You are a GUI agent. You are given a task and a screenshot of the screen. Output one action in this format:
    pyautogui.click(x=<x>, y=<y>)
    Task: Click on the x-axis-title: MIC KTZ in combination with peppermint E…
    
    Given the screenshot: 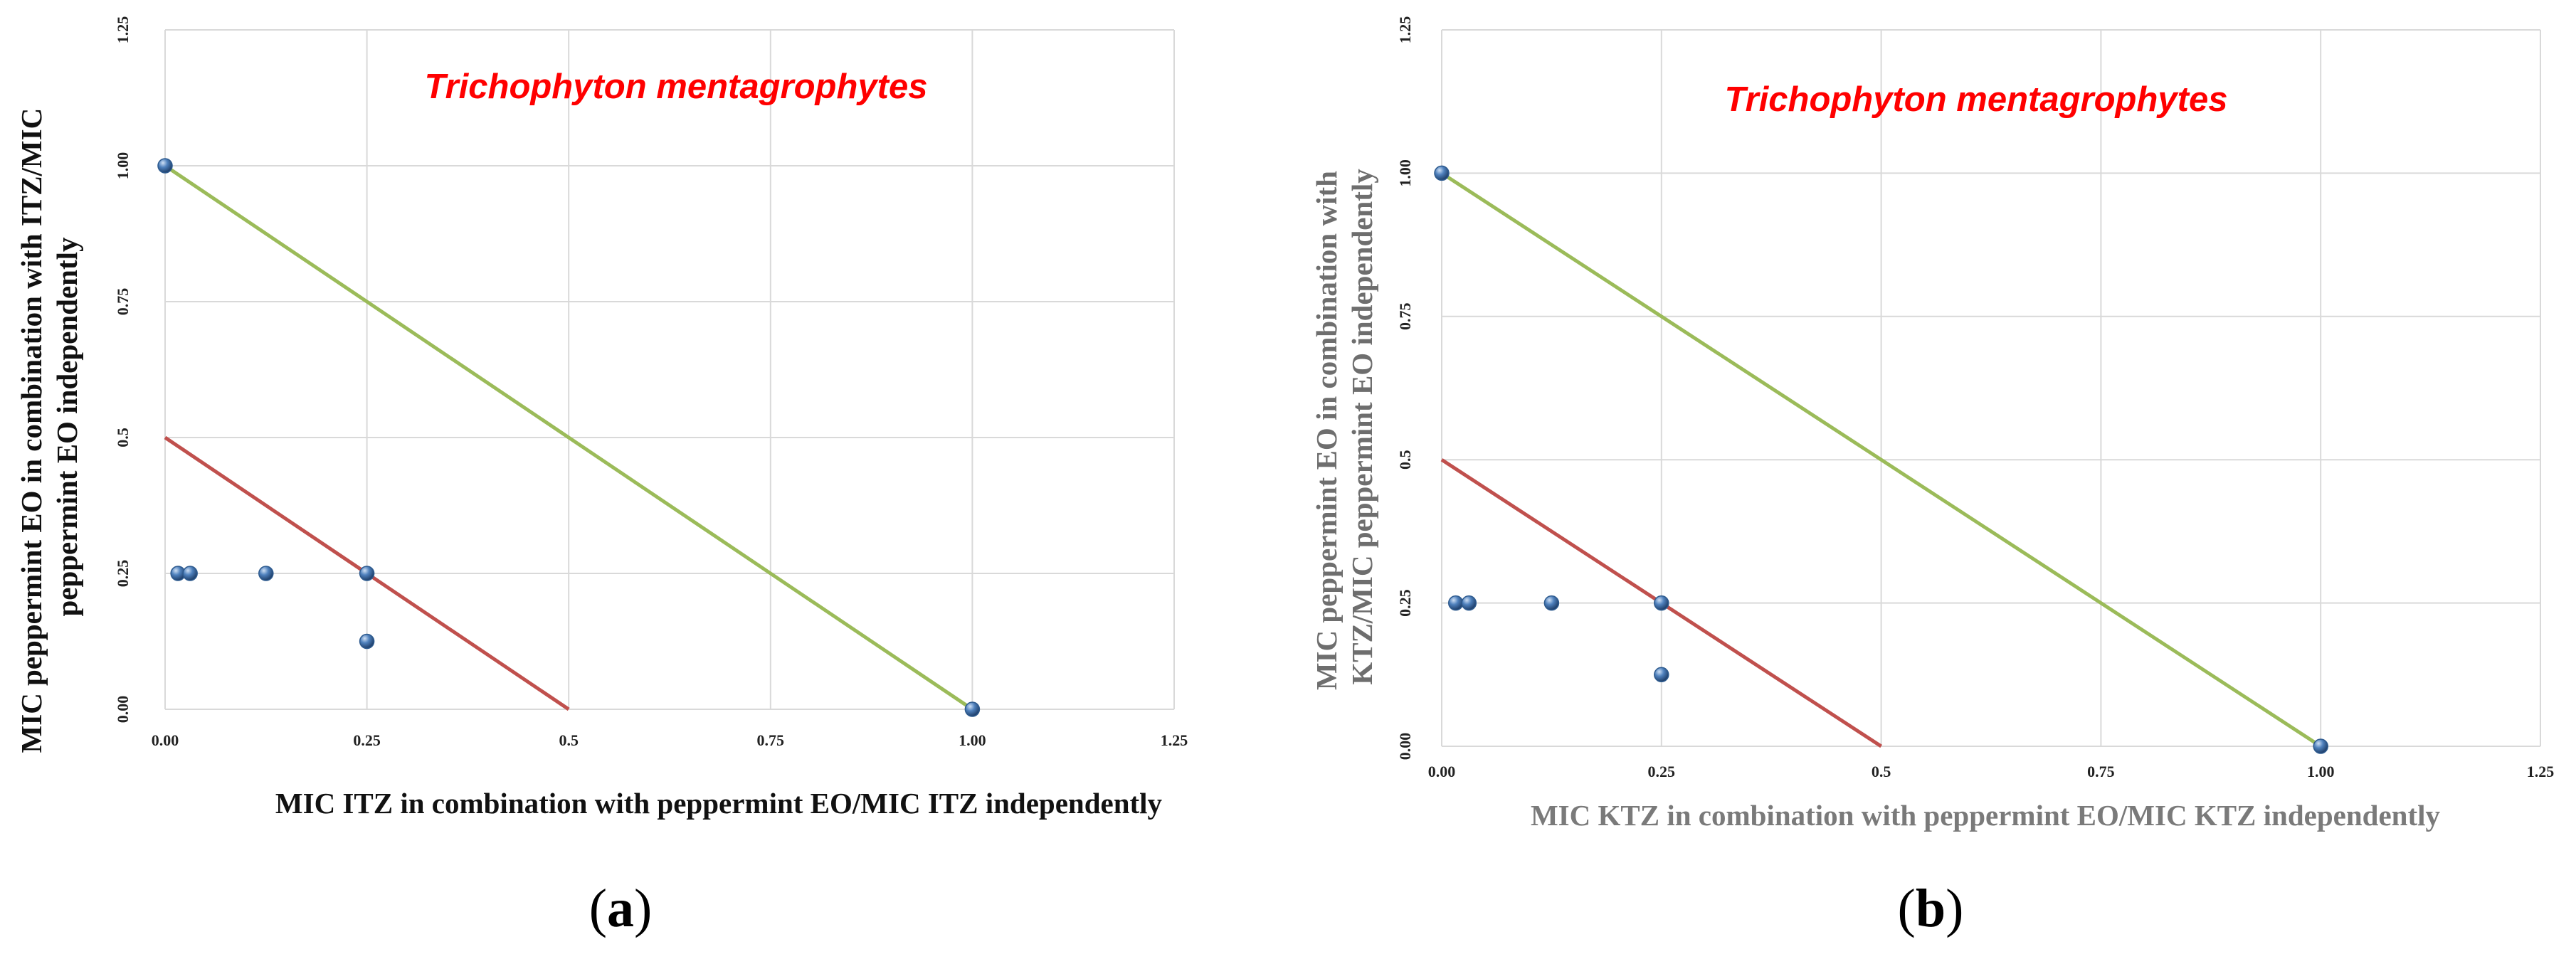 What is the action you would take?
    pyautogui.click(x=1986, y=815)
    